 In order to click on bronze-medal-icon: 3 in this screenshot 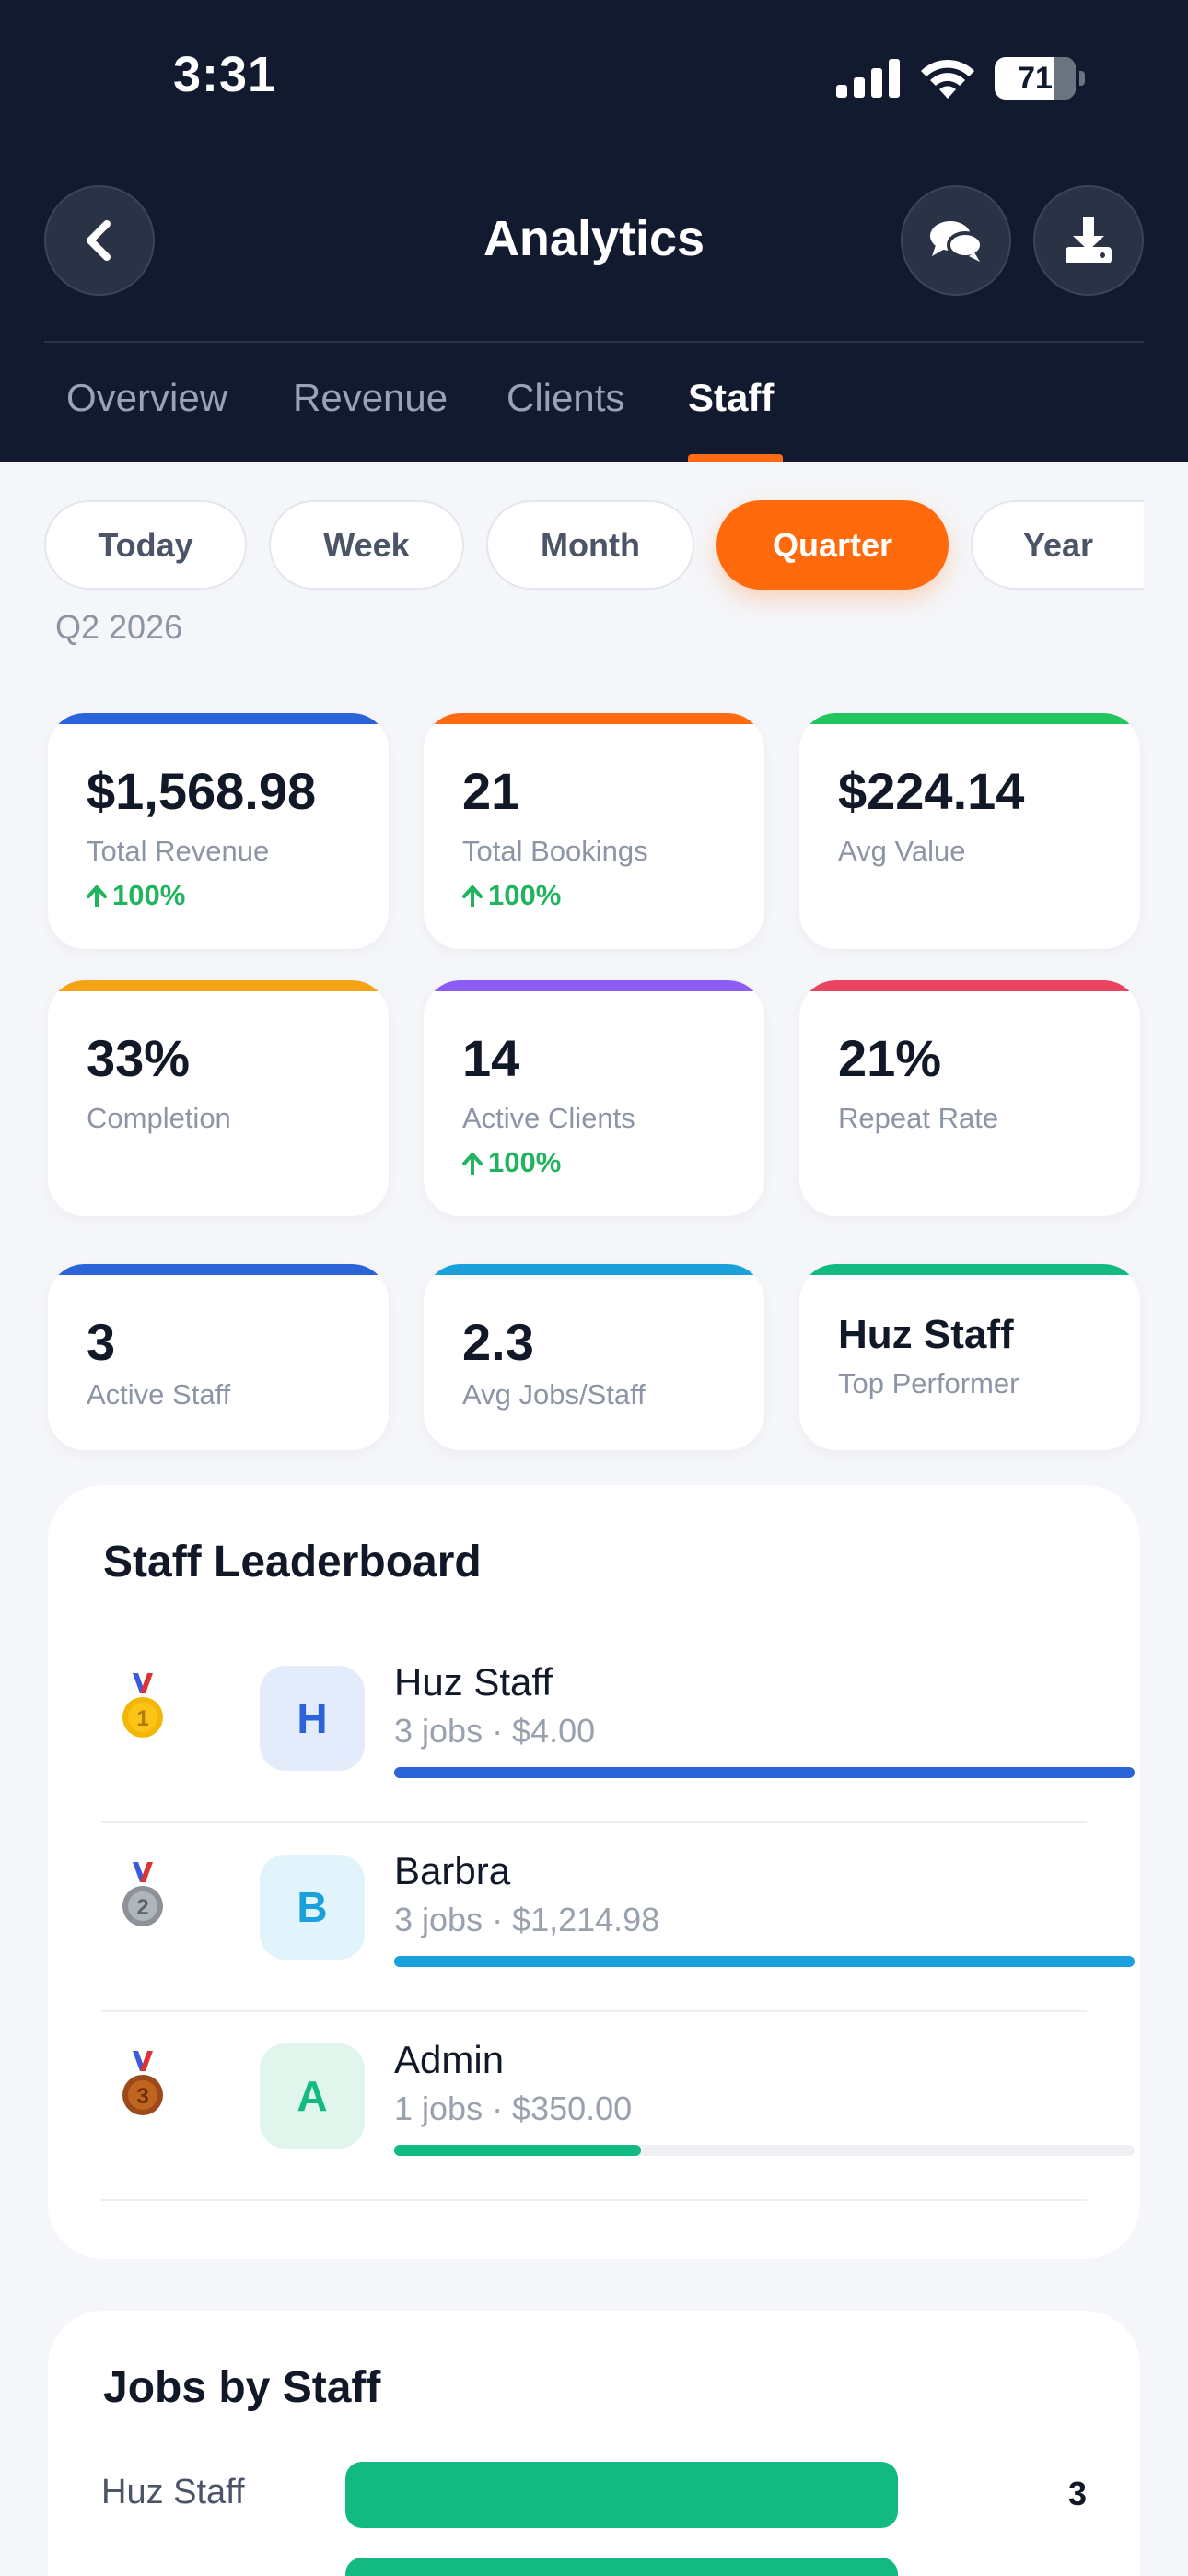, I will do `click(143, 2083)`.